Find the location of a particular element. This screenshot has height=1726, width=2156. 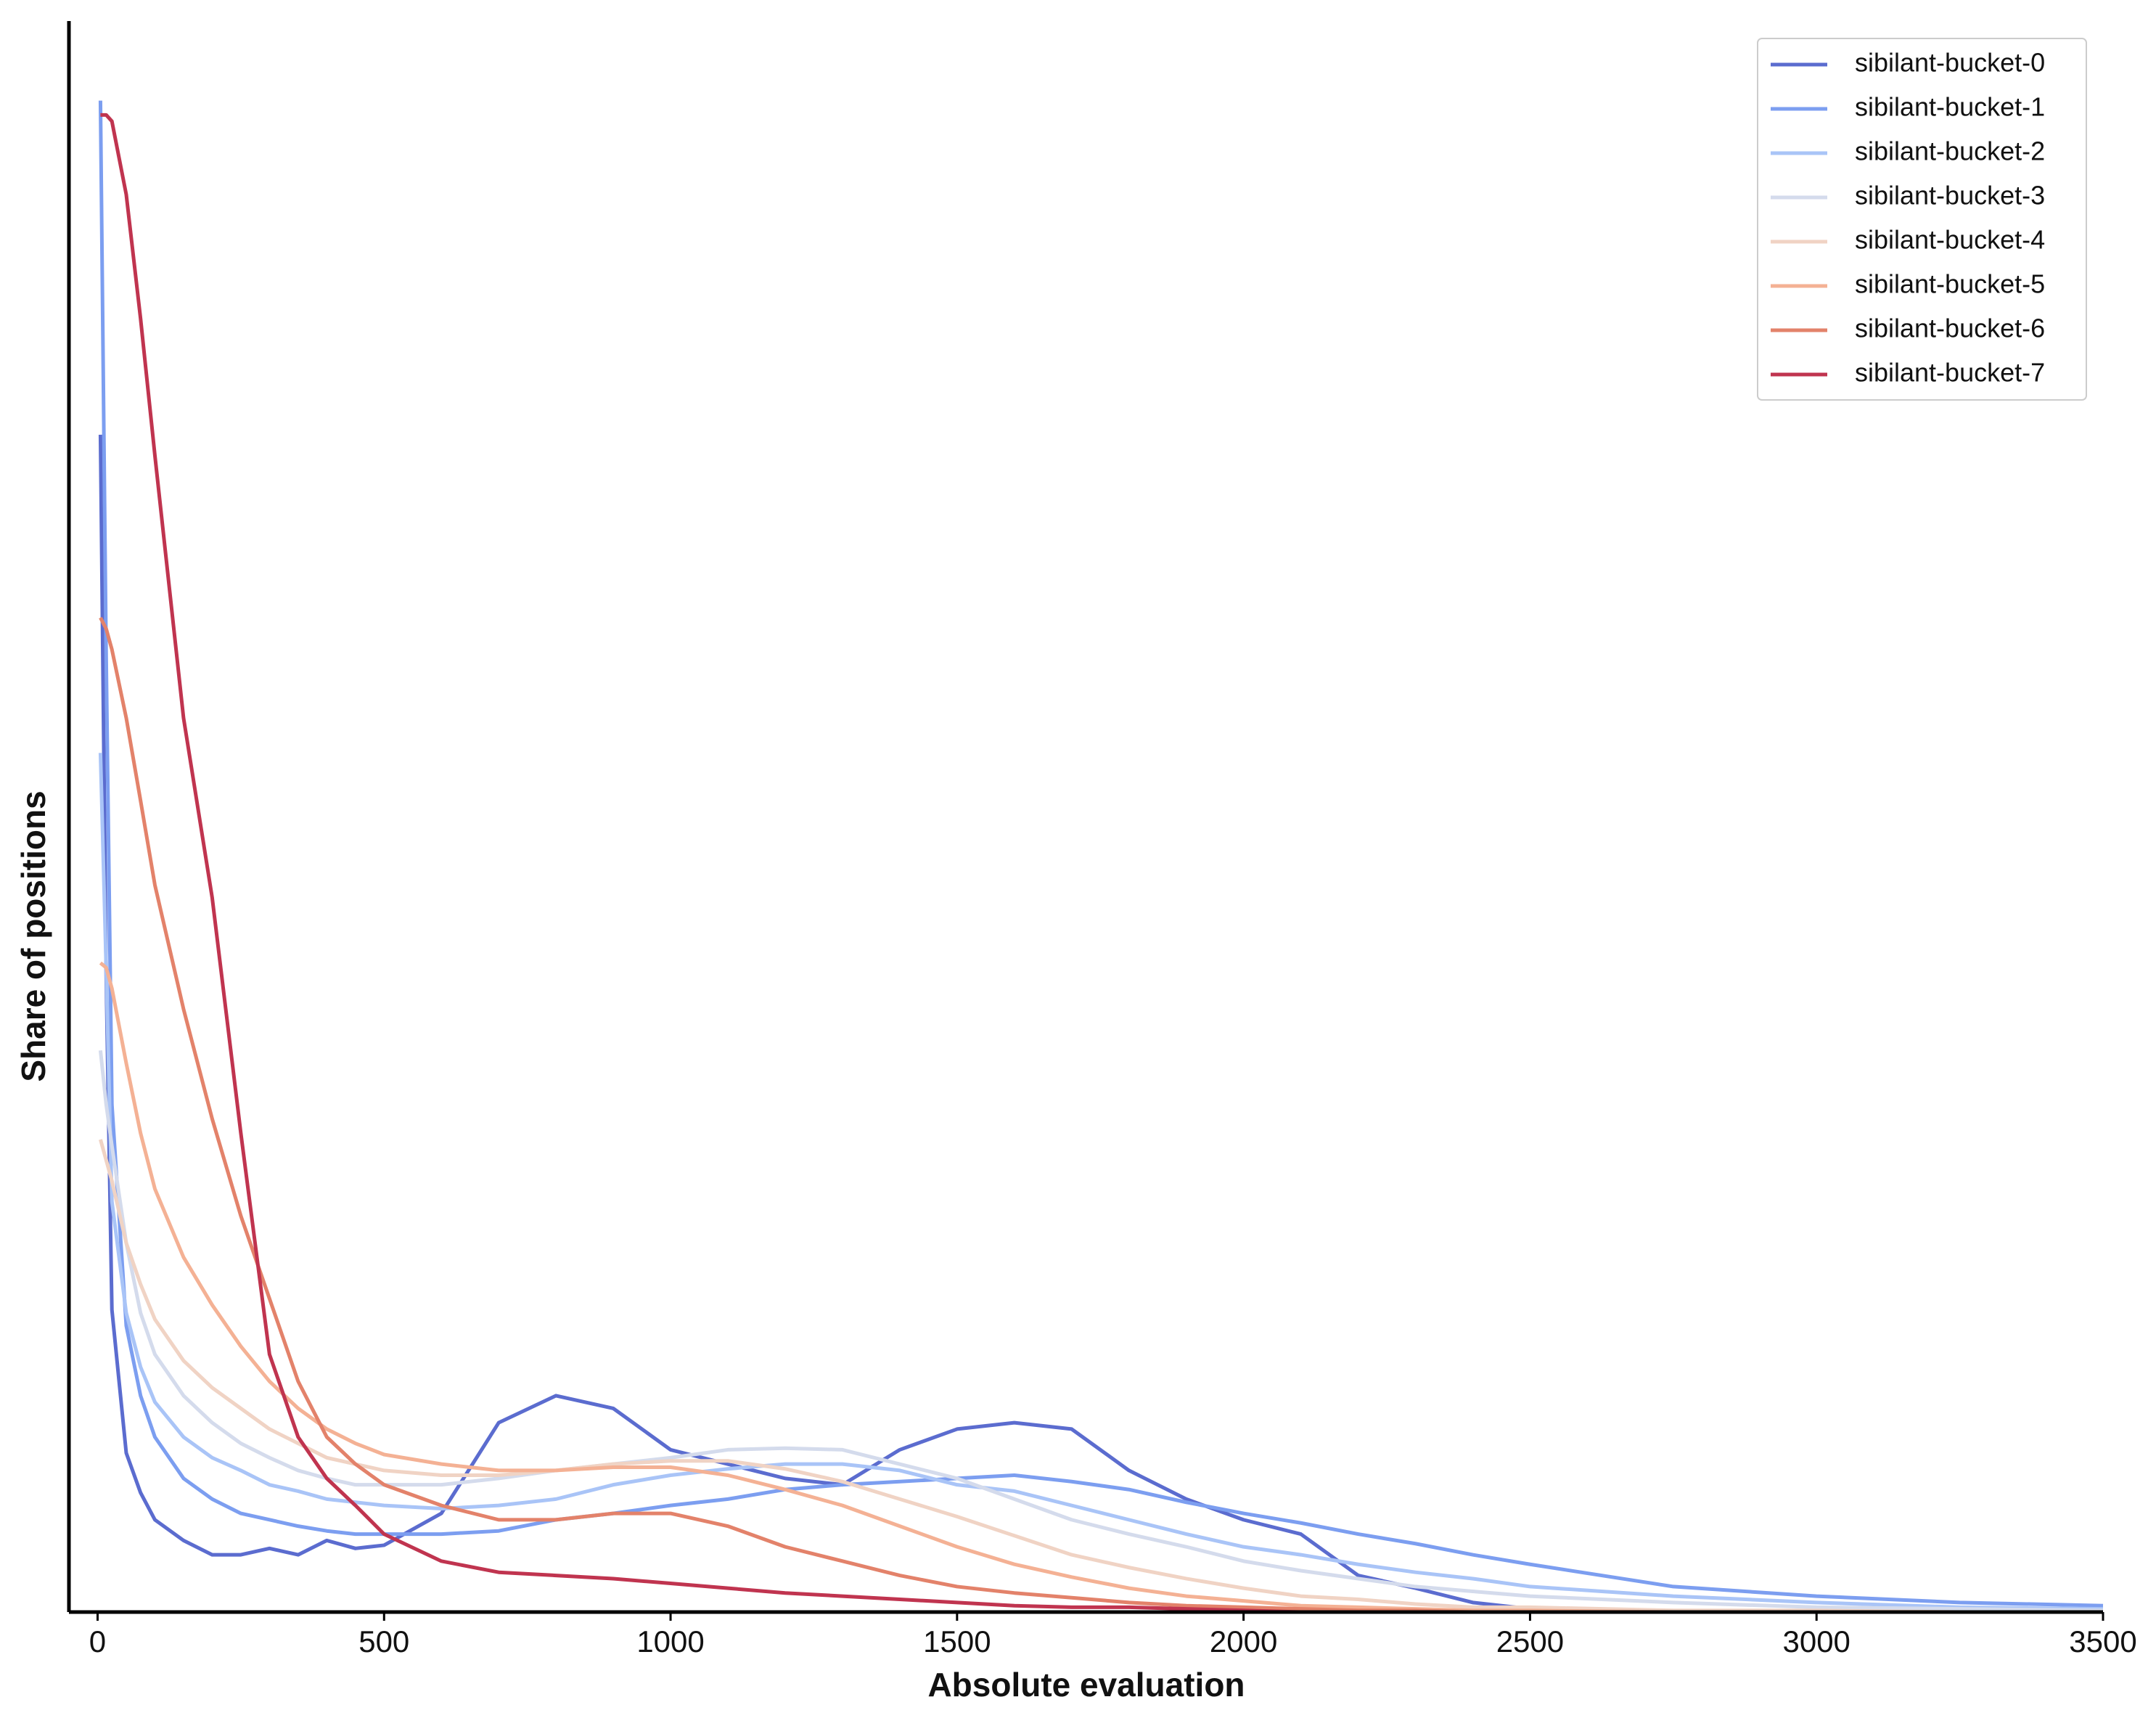

legend-label: sibilant-bucket-5 is located at coordinates (1950, 284).